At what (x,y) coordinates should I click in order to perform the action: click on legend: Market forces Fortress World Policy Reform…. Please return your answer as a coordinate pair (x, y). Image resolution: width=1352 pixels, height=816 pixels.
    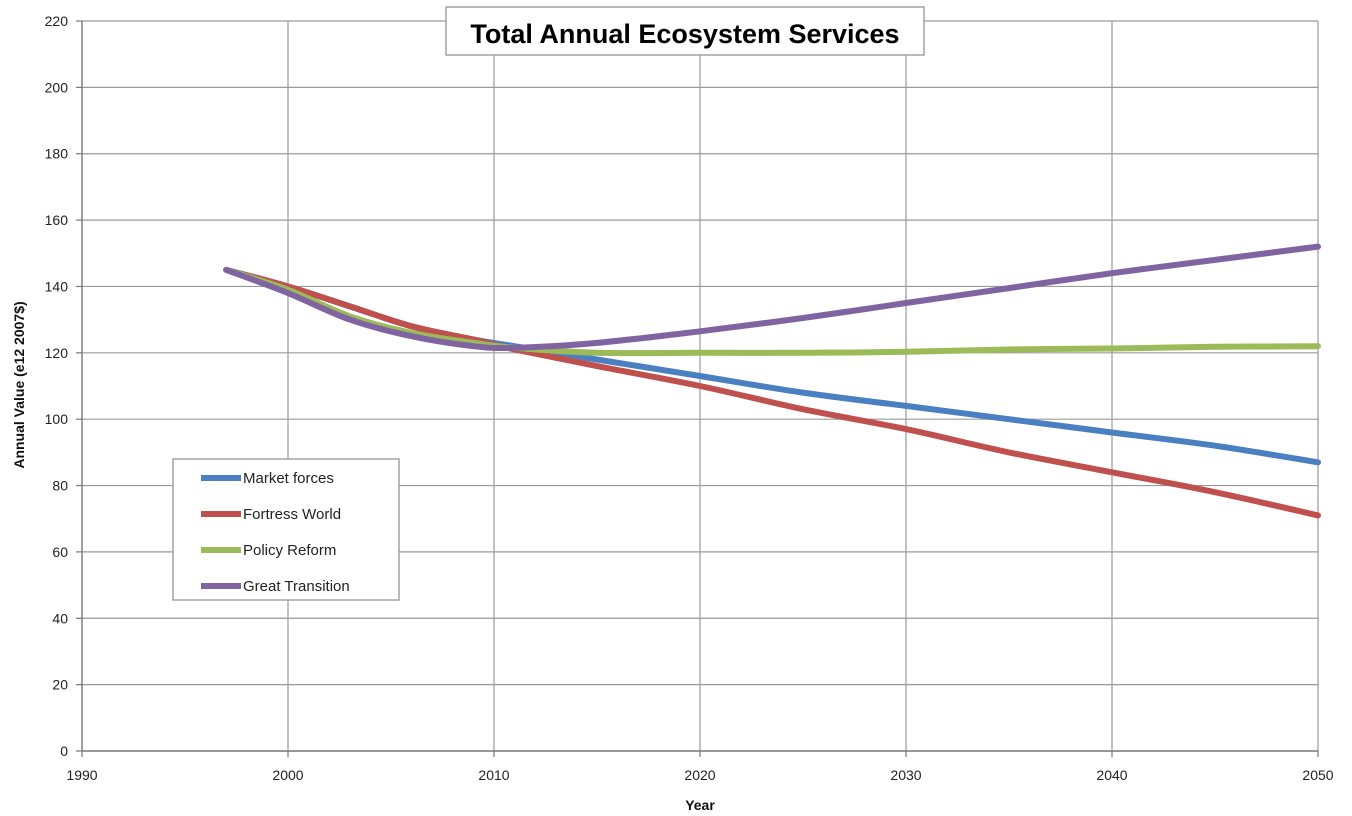
    Looking at the image, I should click on (286, 529).